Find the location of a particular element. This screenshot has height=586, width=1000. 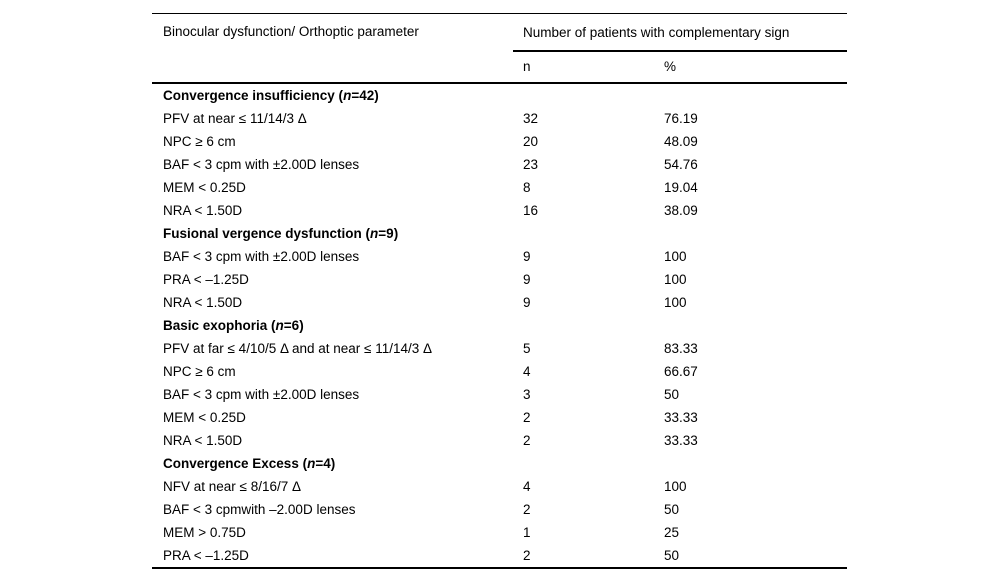

percent-cell: 83.33 is located at coordinates (681, 348).